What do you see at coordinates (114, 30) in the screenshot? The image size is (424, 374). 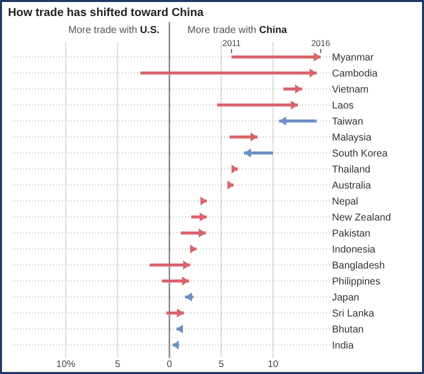 I see `text: More trade with U.S.` at bounding box center [114, 30].